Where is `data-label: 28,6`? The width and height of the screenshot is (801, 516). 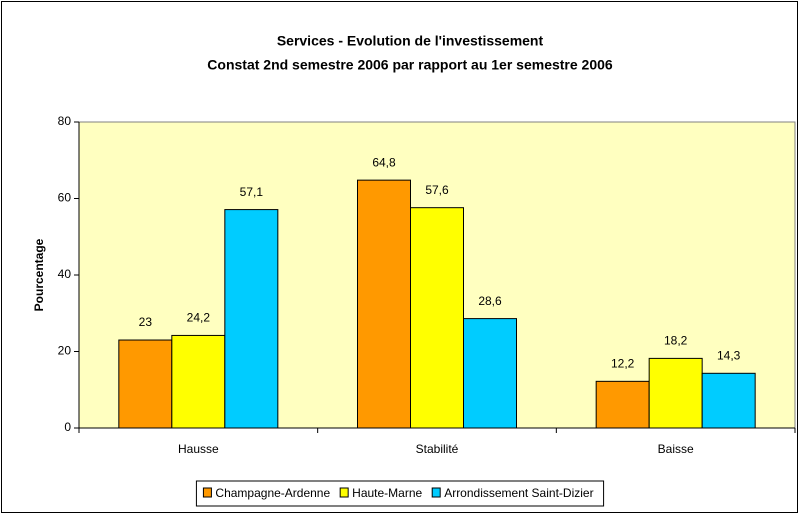
data-label: 28,6 is located at coordinates (490, 301).